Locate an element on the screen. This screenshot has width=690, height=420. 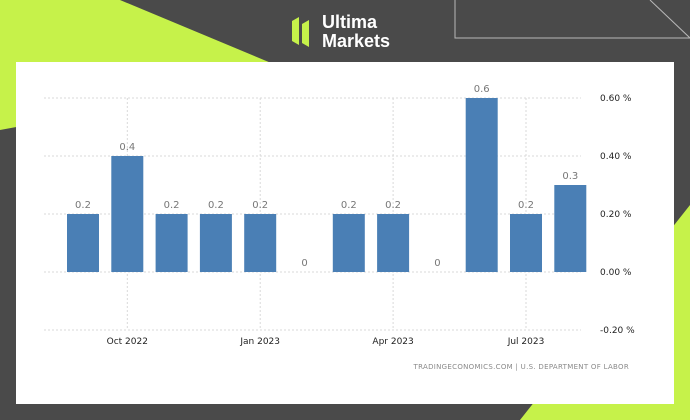
y-tick-label: 0.20 % is located at coordinates (616, 215).